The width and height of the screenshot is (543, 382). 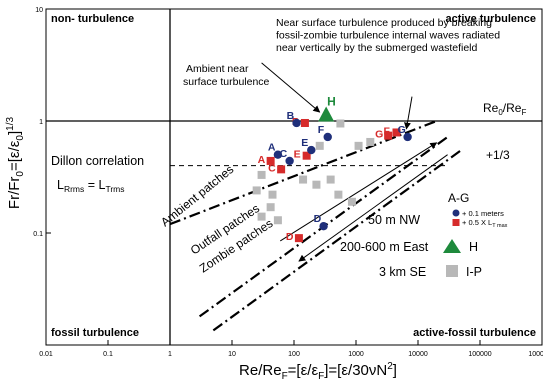 What do you see at coordinates (232, 354) in the screenshot?
I see `x-tick-label: 10` at bounding box center [232, 354].